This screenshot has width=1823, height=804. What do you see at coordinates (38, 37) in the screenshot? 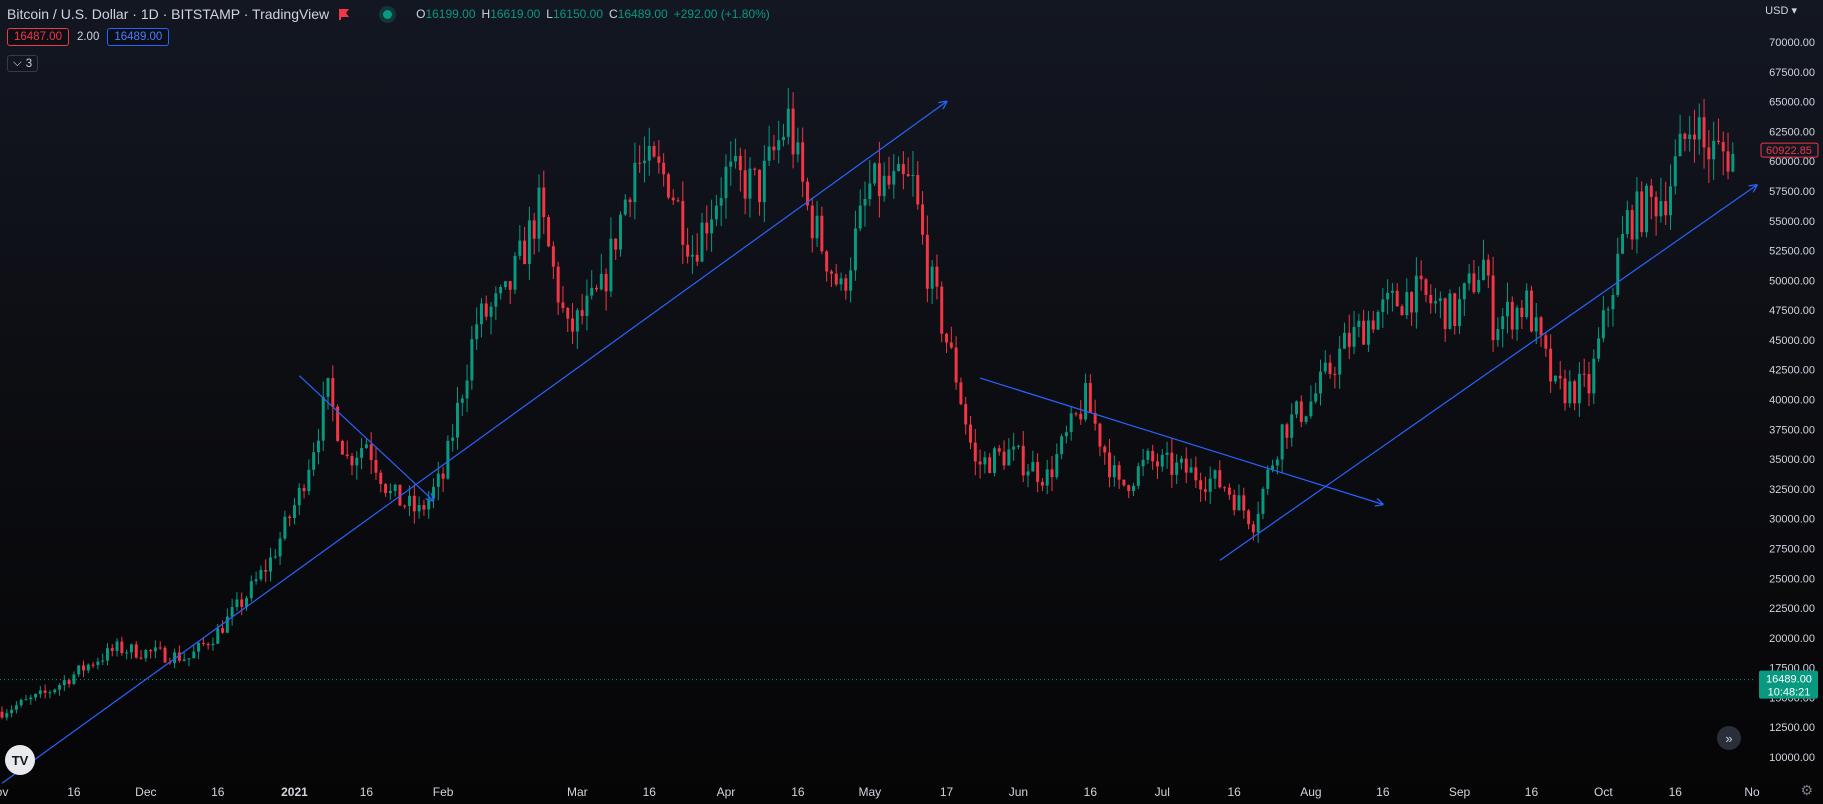
I see `sell-button: 16487.00` at bounding box center [38, 37].